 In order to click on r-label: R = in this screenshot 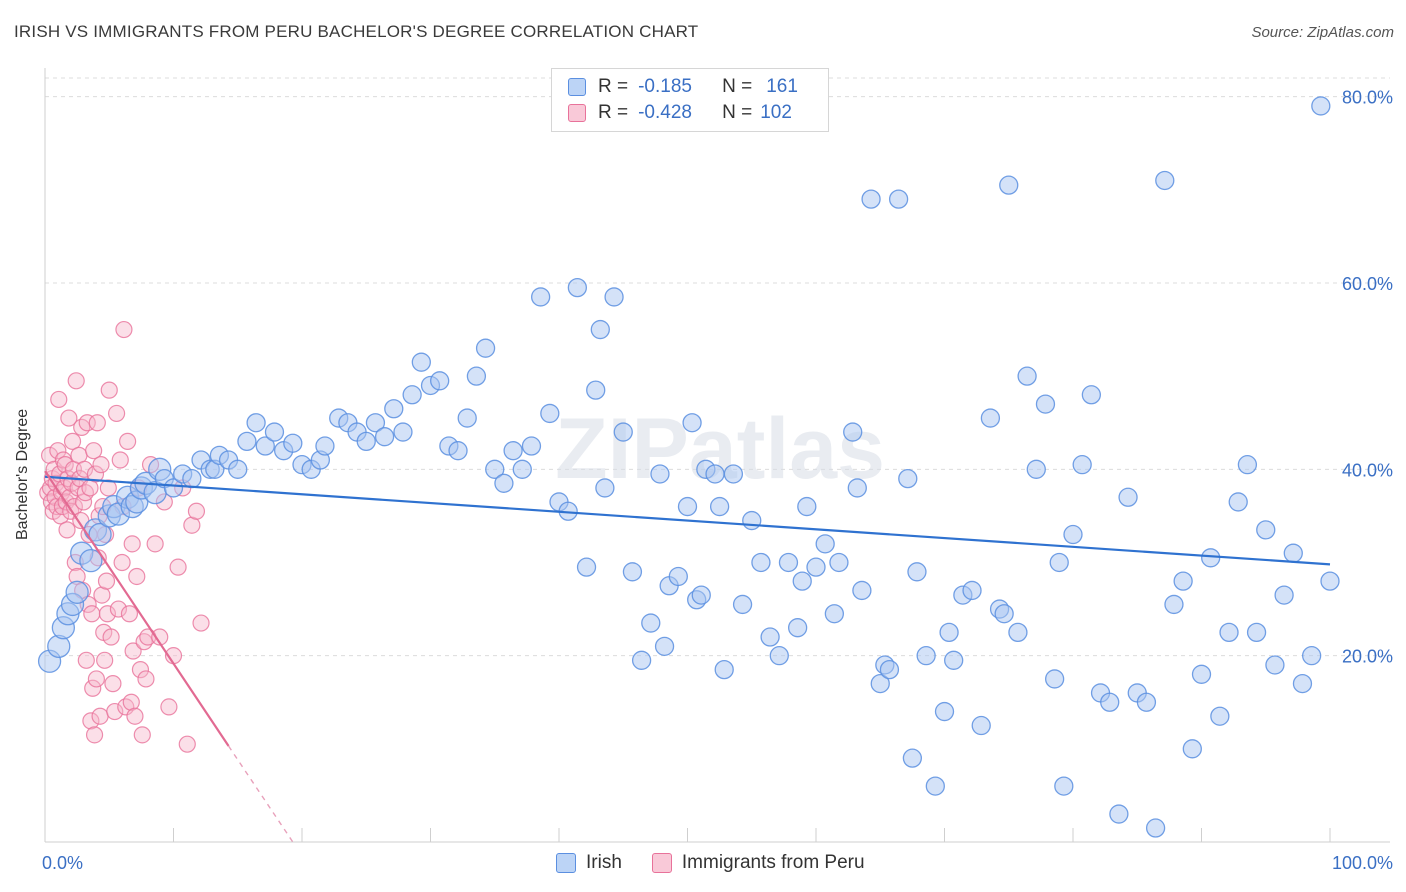, I will do `click(613, 86)`.